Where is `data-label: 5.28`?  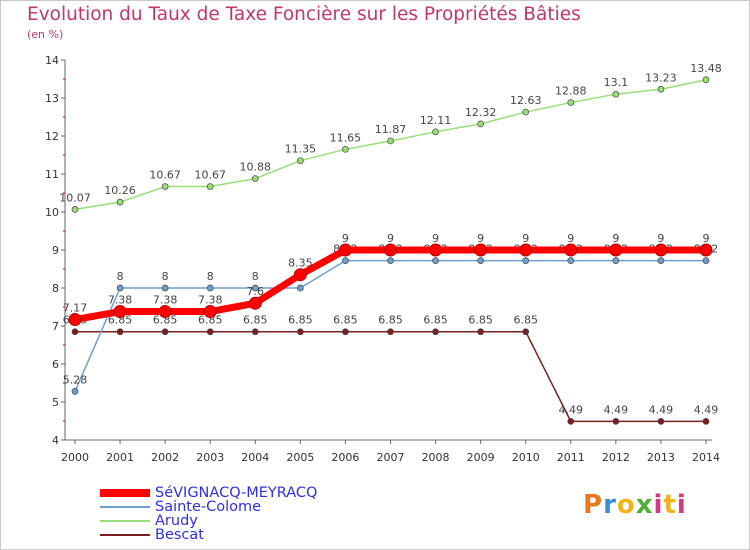 data-label: 5.28 is located at coordinates (75, 379).